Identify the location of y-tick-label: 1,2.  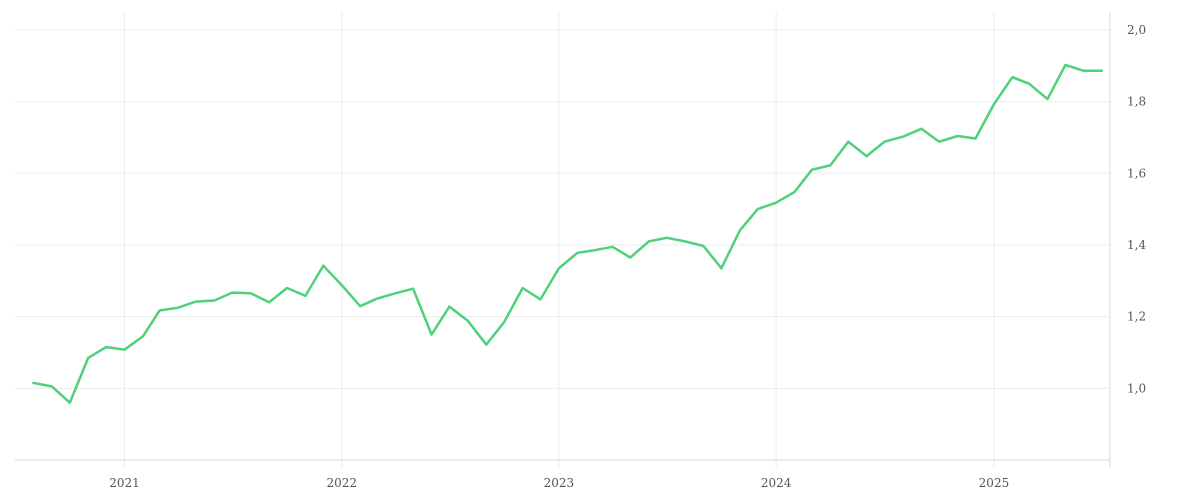
(1136, 317).